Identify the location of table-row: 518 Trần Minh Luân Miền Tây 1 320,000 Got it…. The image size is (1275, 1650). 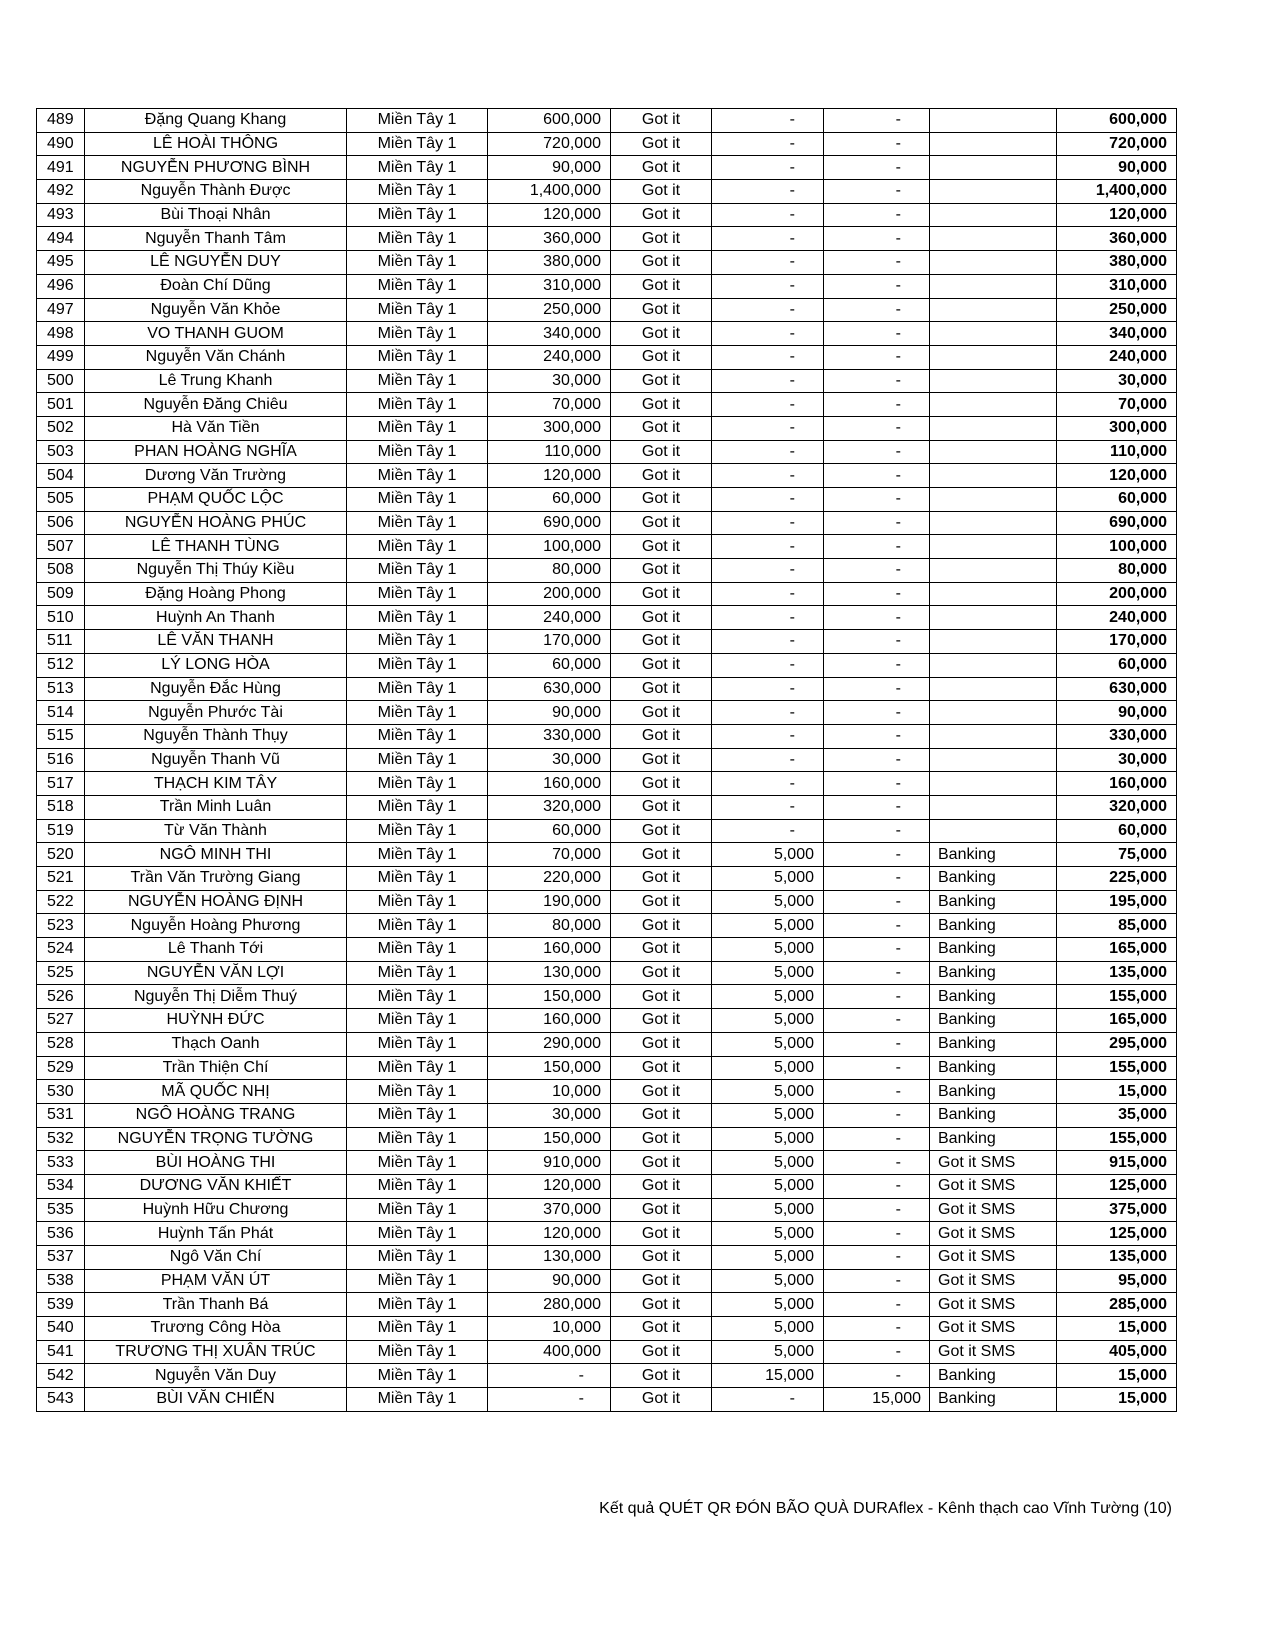
(606, 807).